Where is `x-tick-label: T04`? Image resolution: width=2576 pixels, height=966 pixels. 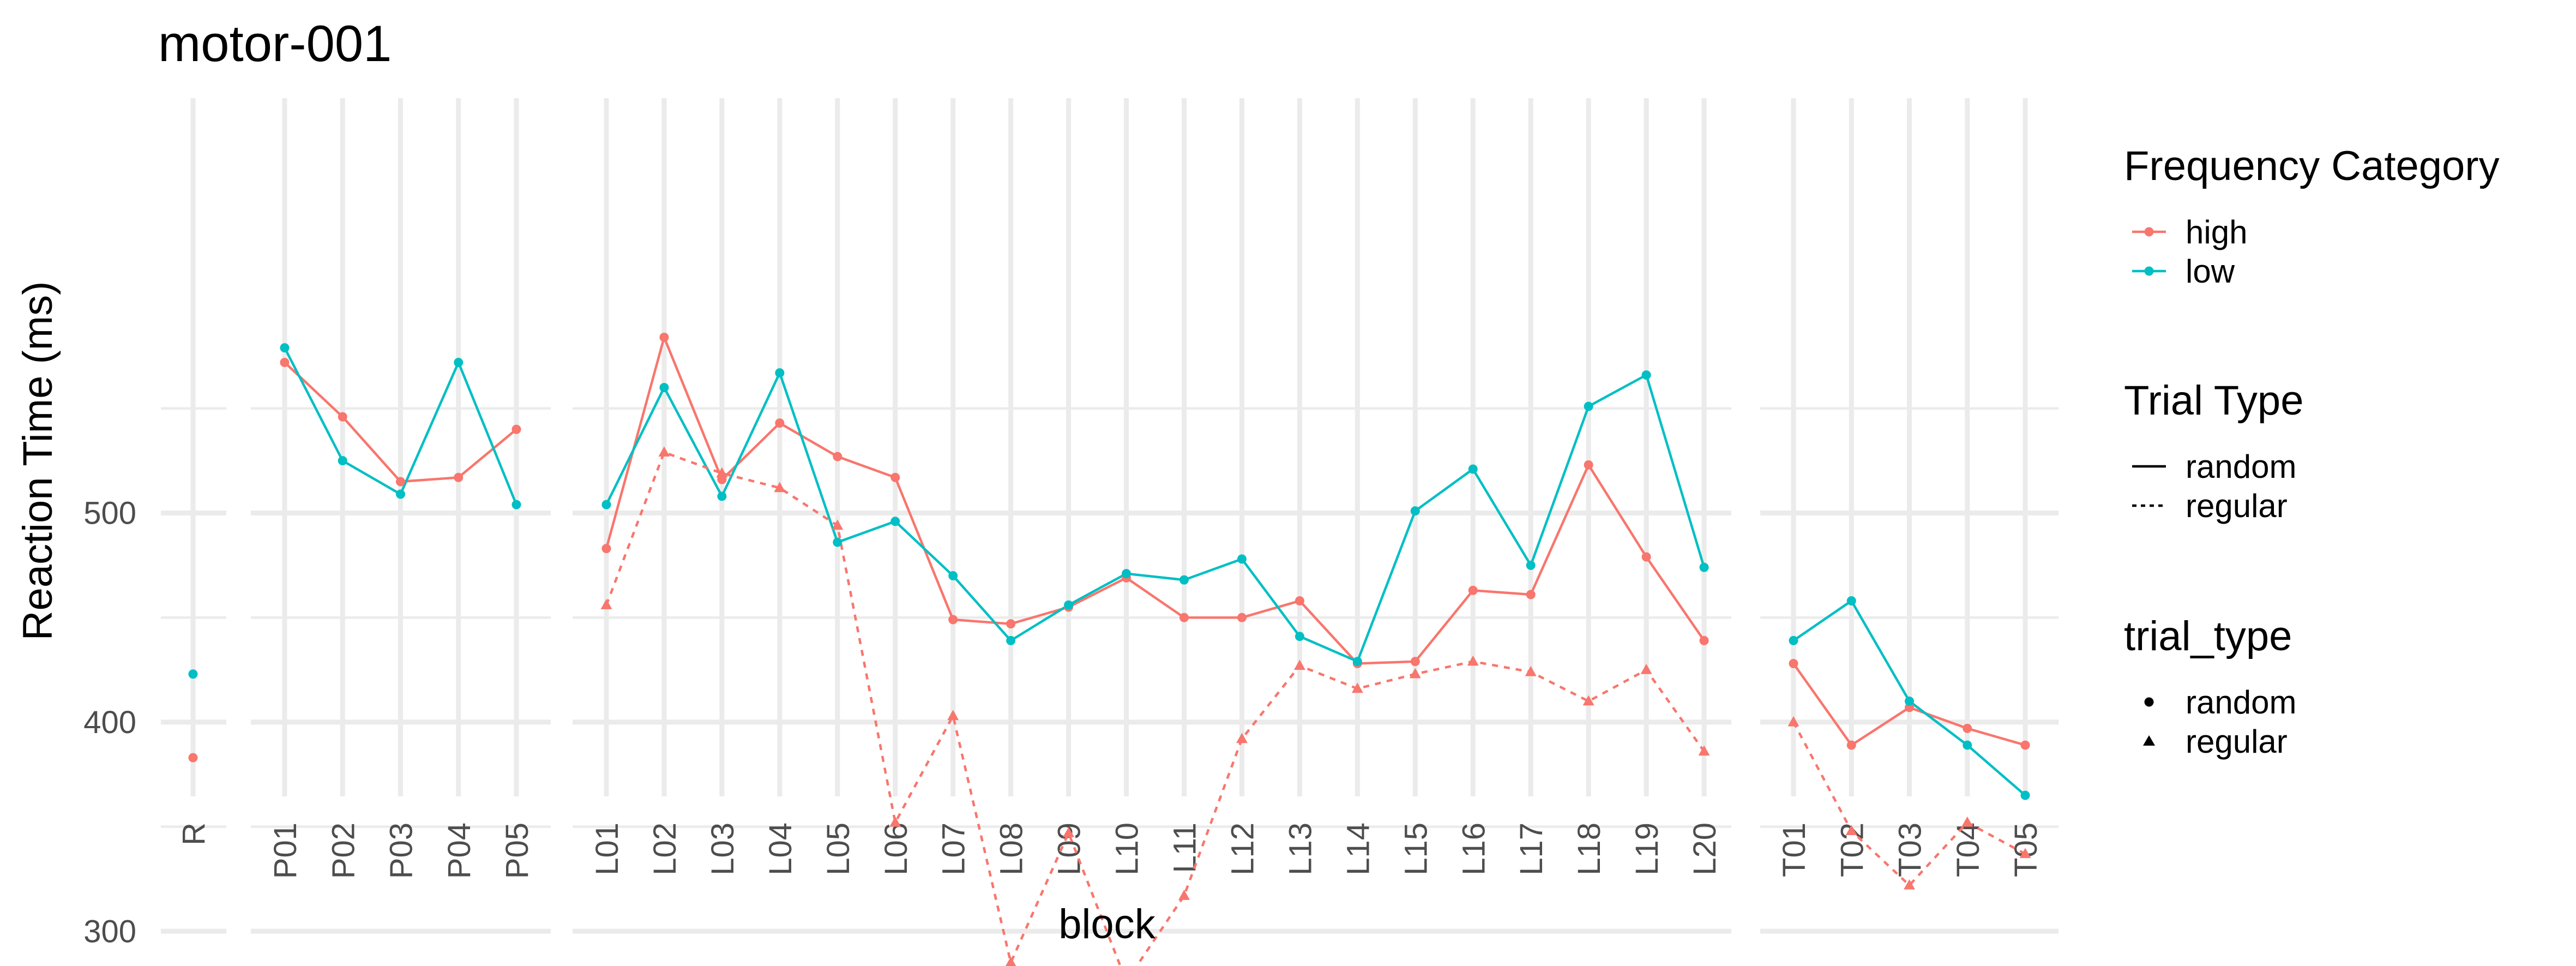 x-tick-label: T04 is located at coordinates (1968, 850).